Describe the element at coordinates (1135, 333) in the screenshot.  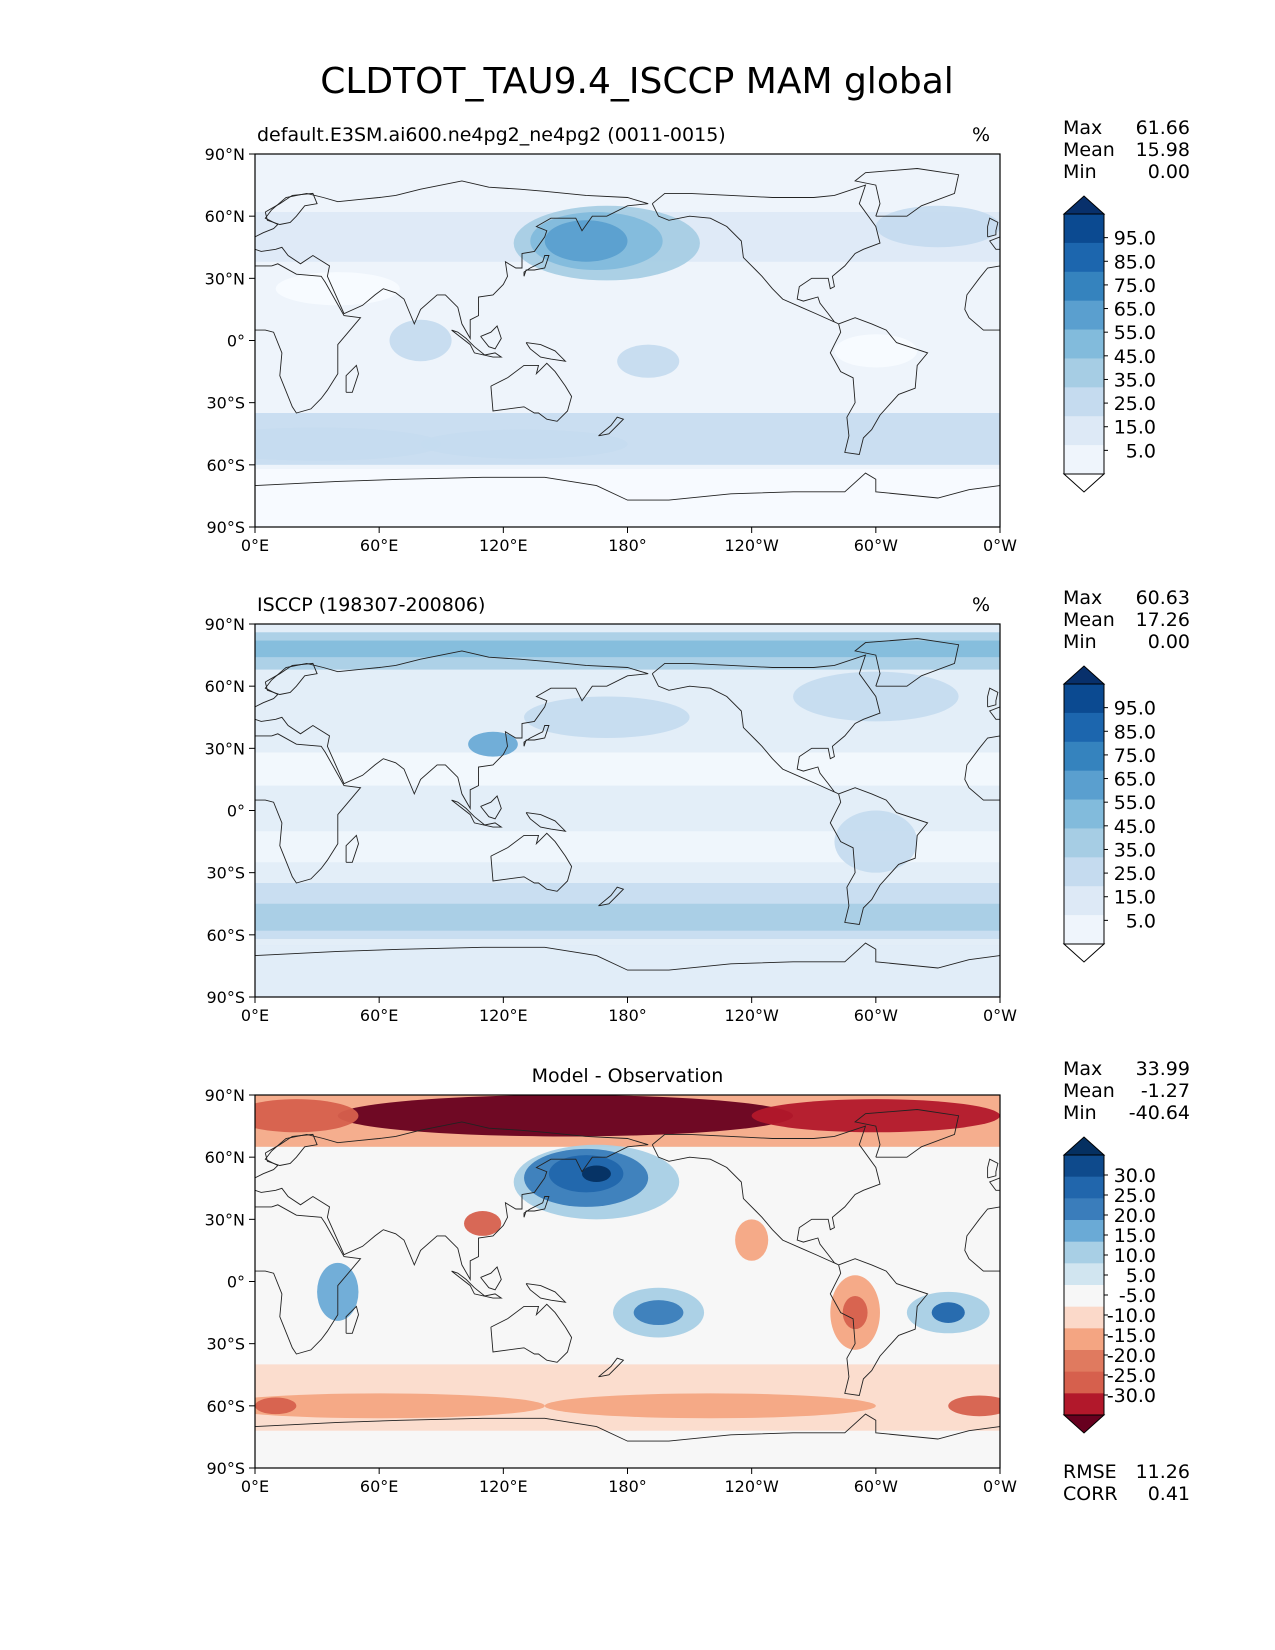
I see `colorbar-tick-label: 55.0` at that location.